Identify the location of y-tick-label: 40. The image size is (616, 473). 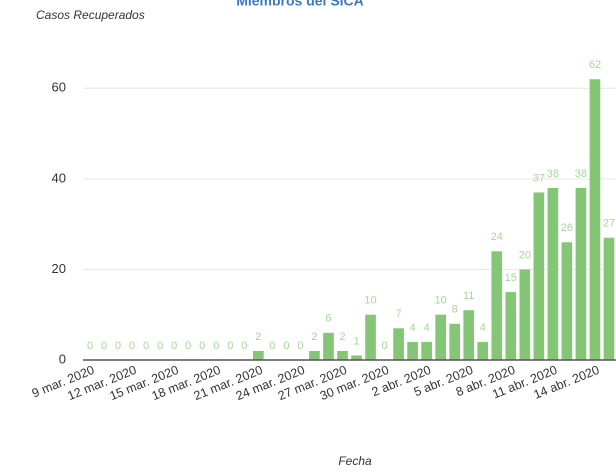
(59, 177).